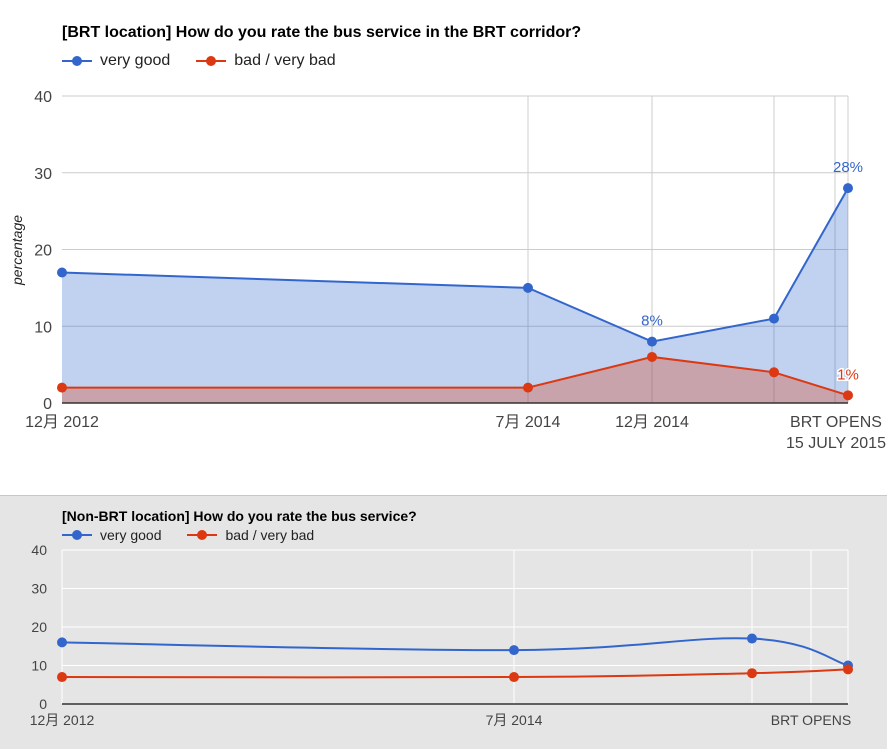 This screenshot has height=750, width=887. What do you see at coordinates (848, 374) in the screenshot?
I see `data-label: 1%` at bounding box center [848, 374].